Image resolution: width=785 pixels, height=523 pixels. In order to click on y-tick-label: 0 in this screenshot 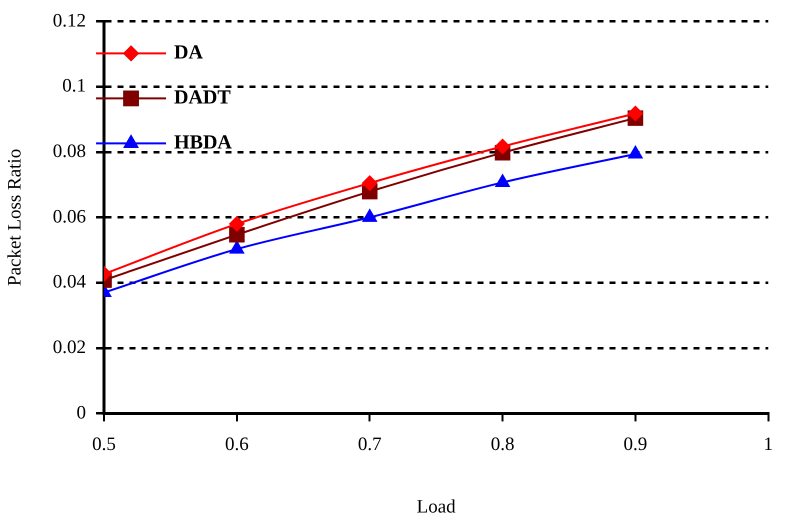, I will do `click(81, 413)`.